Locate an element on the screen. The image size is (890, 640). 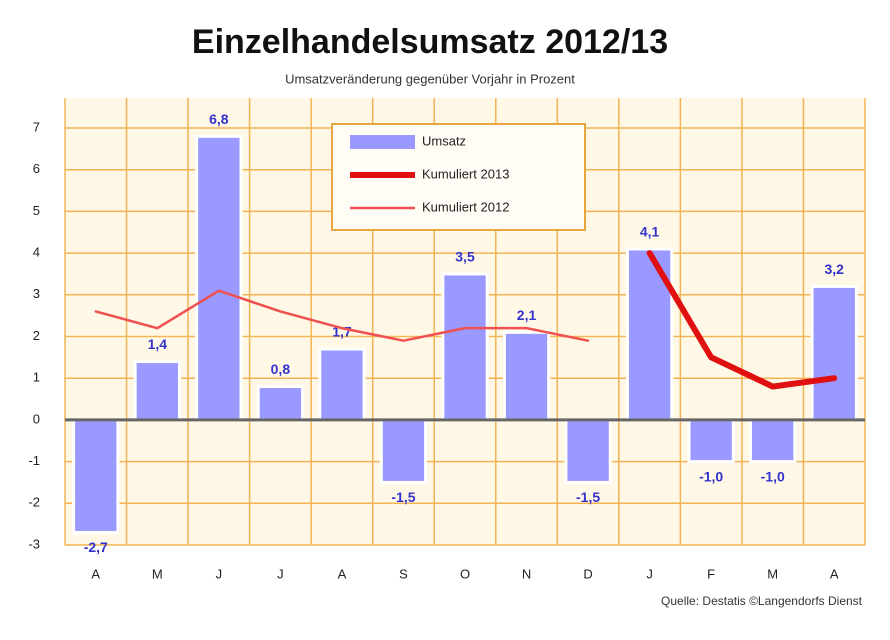
value-label: -2,7 is located at coordinates (96, 547).